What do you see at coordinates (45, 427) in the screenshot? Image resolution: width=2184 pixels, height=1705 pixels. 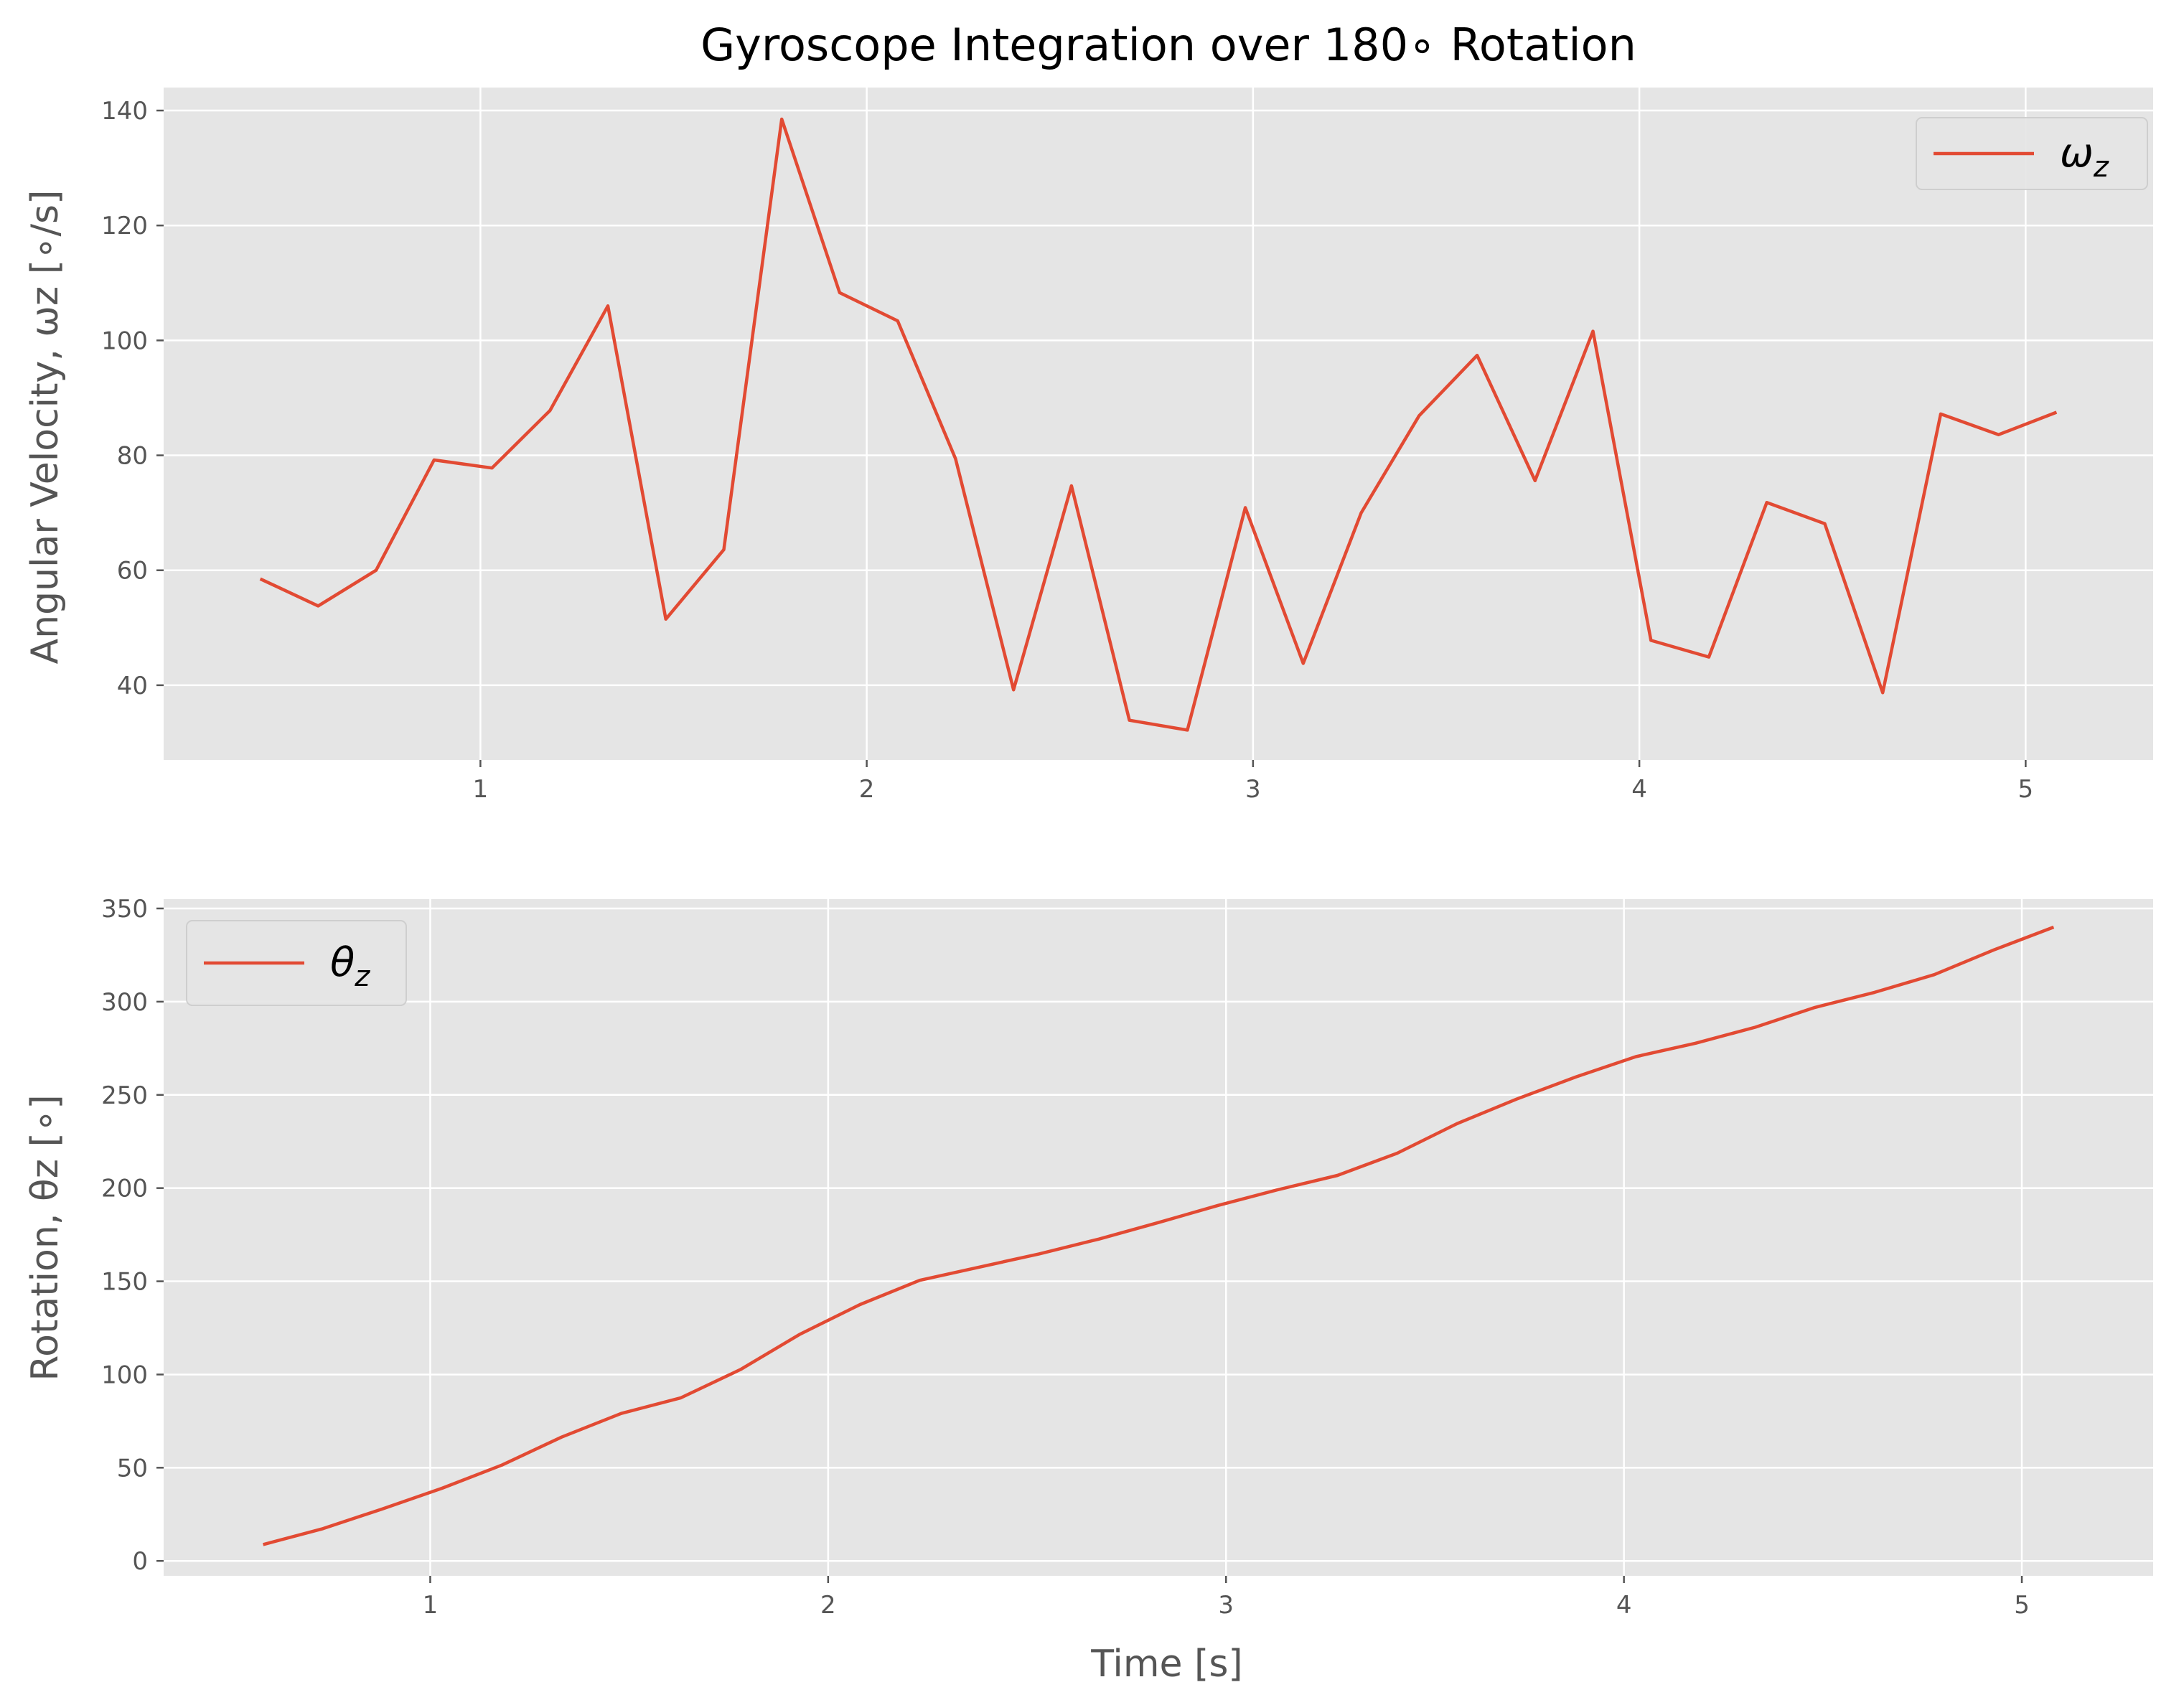 I see `top-y-axis-label: Angular Velocity, ωz [∘/s]` at bounding box center [45, 427].